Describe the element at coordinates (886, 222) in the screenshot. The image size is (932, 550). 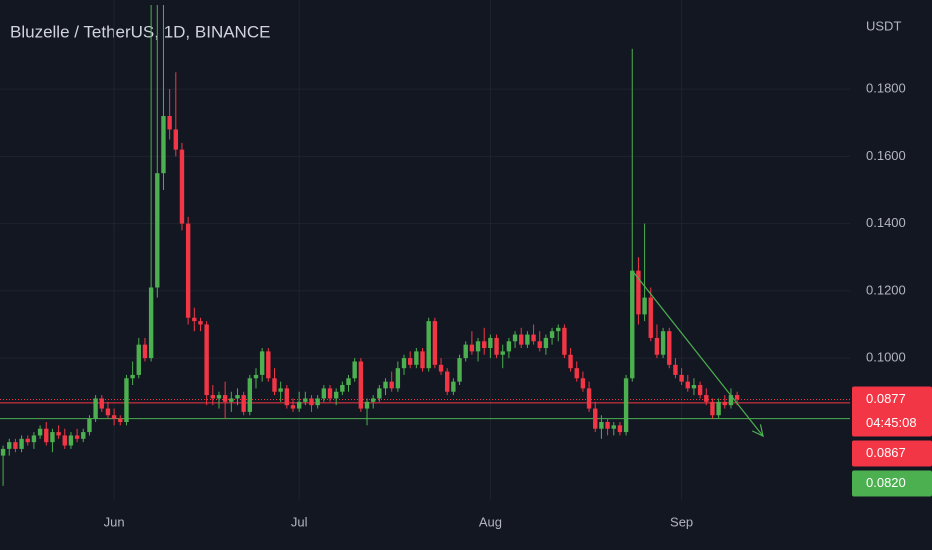
I see `y-tick-label: 0.1400` at that location.